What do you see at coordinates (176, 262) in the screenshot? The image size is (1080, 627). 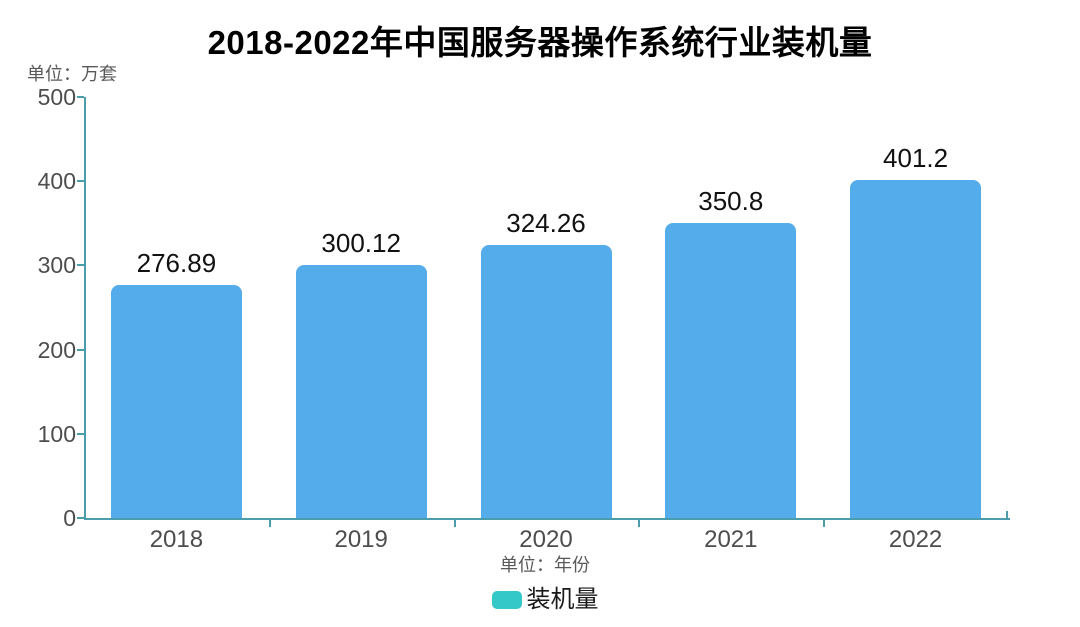 I see `bar-value-label: 276.89` at bounding box center [176, 262].